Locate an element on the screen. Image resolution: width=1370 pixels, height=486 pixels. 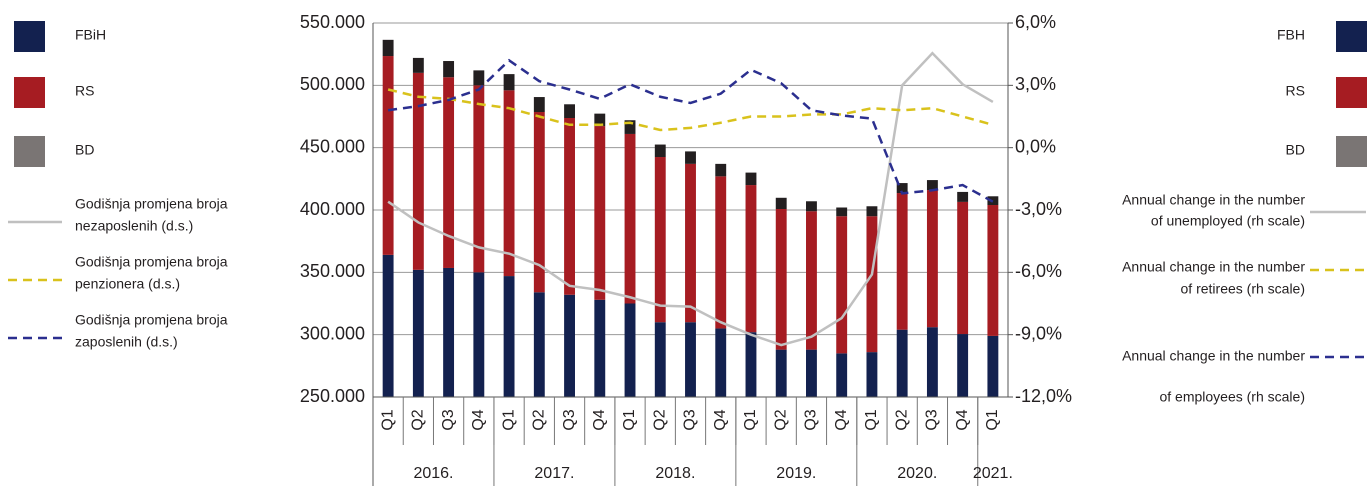
y2-tick-label: -6,0% is located at coordinates (1038, 271).